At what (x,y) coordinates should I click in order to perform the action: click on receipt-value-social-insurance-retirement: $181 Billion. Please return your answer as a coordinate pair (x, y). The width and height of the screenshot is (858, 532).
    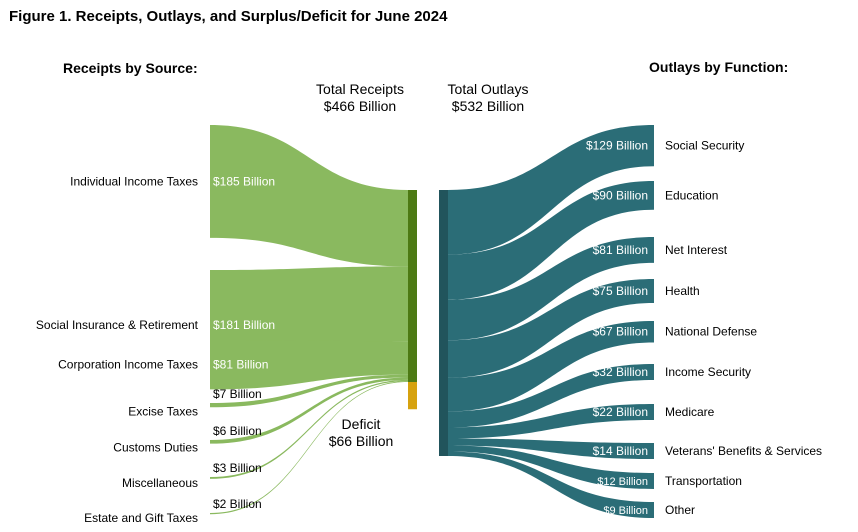
    Looking at the image, I should click on (244, 325).